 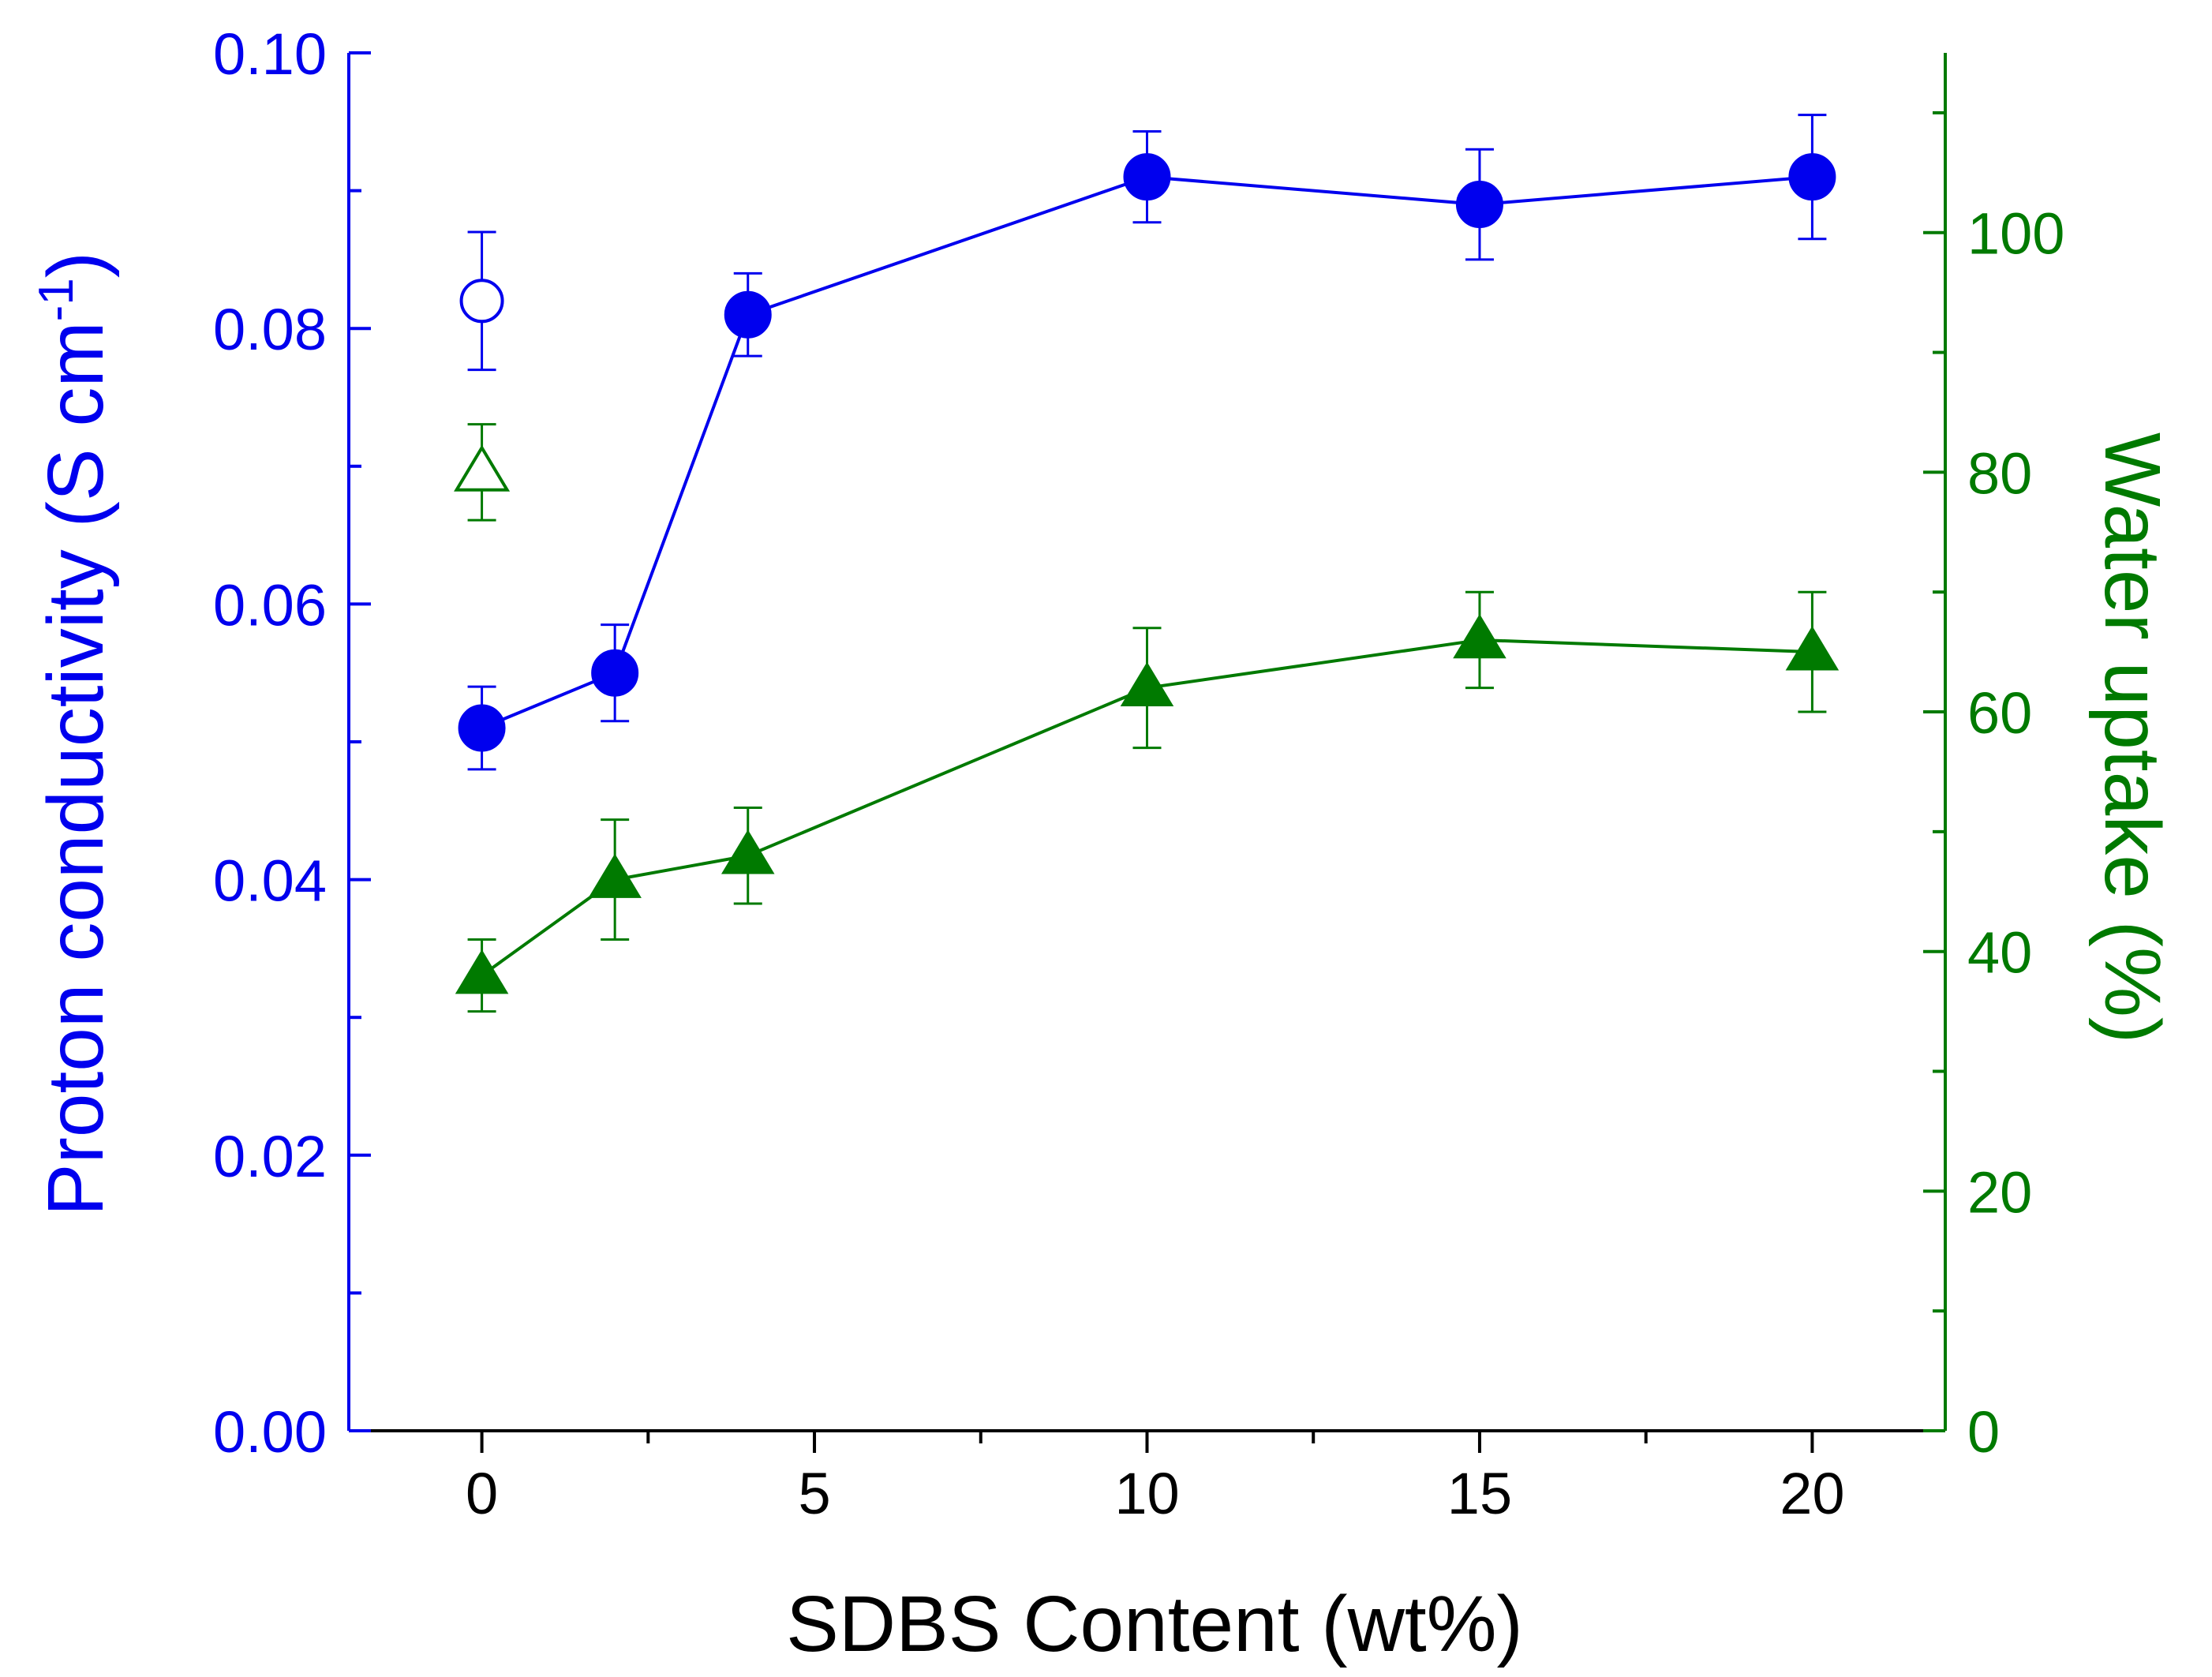 I want to click on y-axis-title-superscript: -1, so click(x=56, y=299).